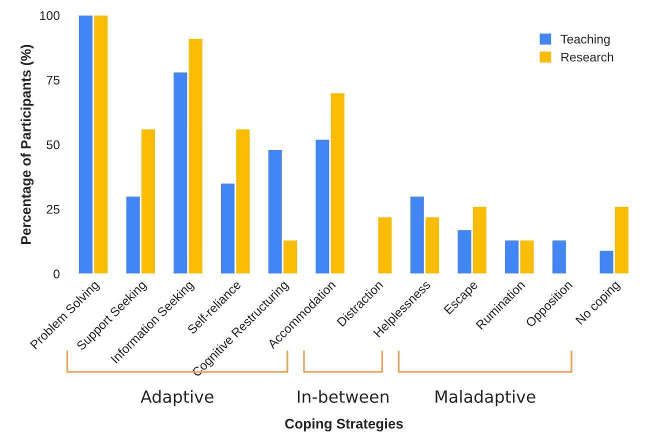  I want to click on y-tick-label: 75, so click(53, 80).